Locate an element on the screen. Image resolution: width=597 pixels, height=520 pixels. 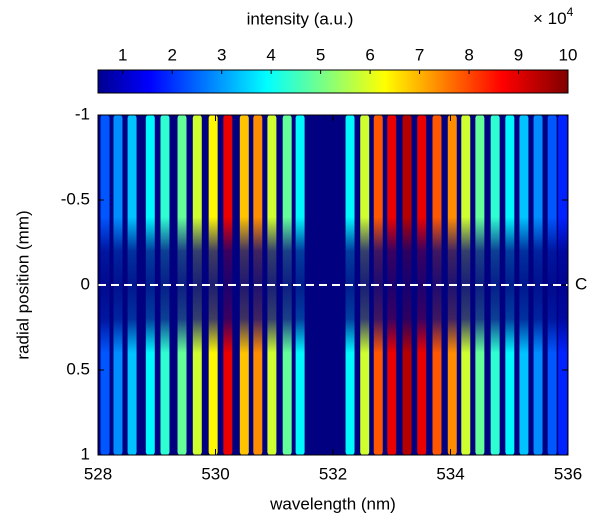
y-tick-label: -1 is located at coordinates (82, 113).